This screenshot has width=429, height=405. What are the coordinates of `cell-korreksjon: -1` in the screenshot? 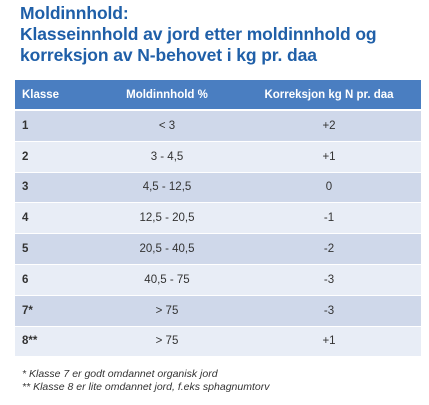 It's located at (329, 218).